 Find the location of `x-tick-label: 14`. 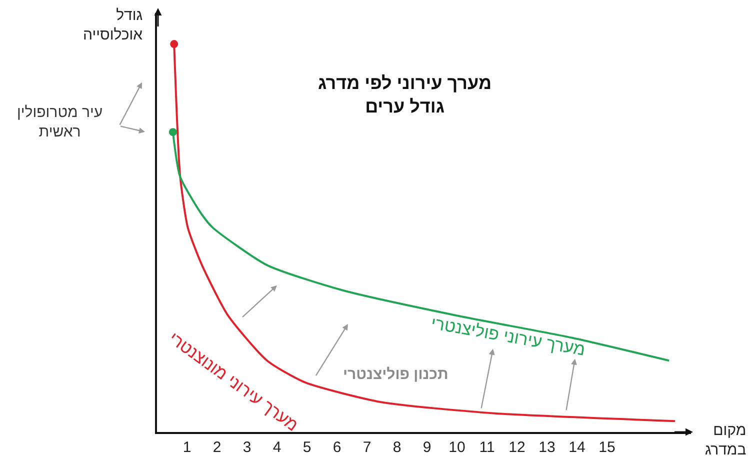

x-tick-label: 14 is located at coordinates (577, 447).